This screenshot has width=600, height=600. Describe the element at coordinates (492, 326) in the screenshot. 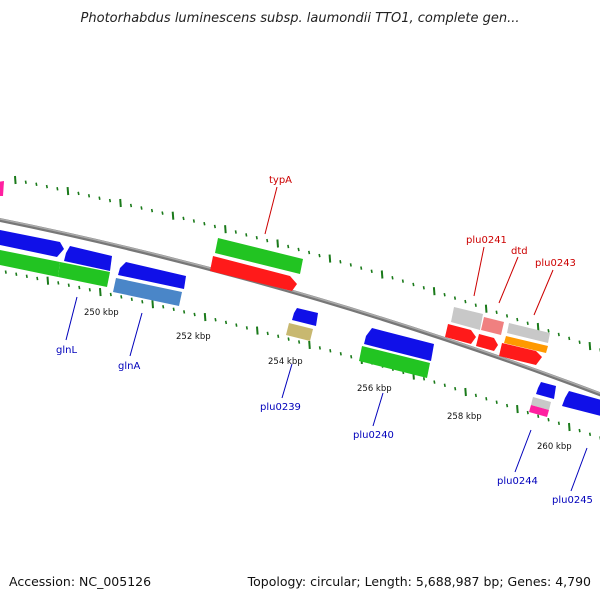

I see `feature-dtd-pink` at that location.